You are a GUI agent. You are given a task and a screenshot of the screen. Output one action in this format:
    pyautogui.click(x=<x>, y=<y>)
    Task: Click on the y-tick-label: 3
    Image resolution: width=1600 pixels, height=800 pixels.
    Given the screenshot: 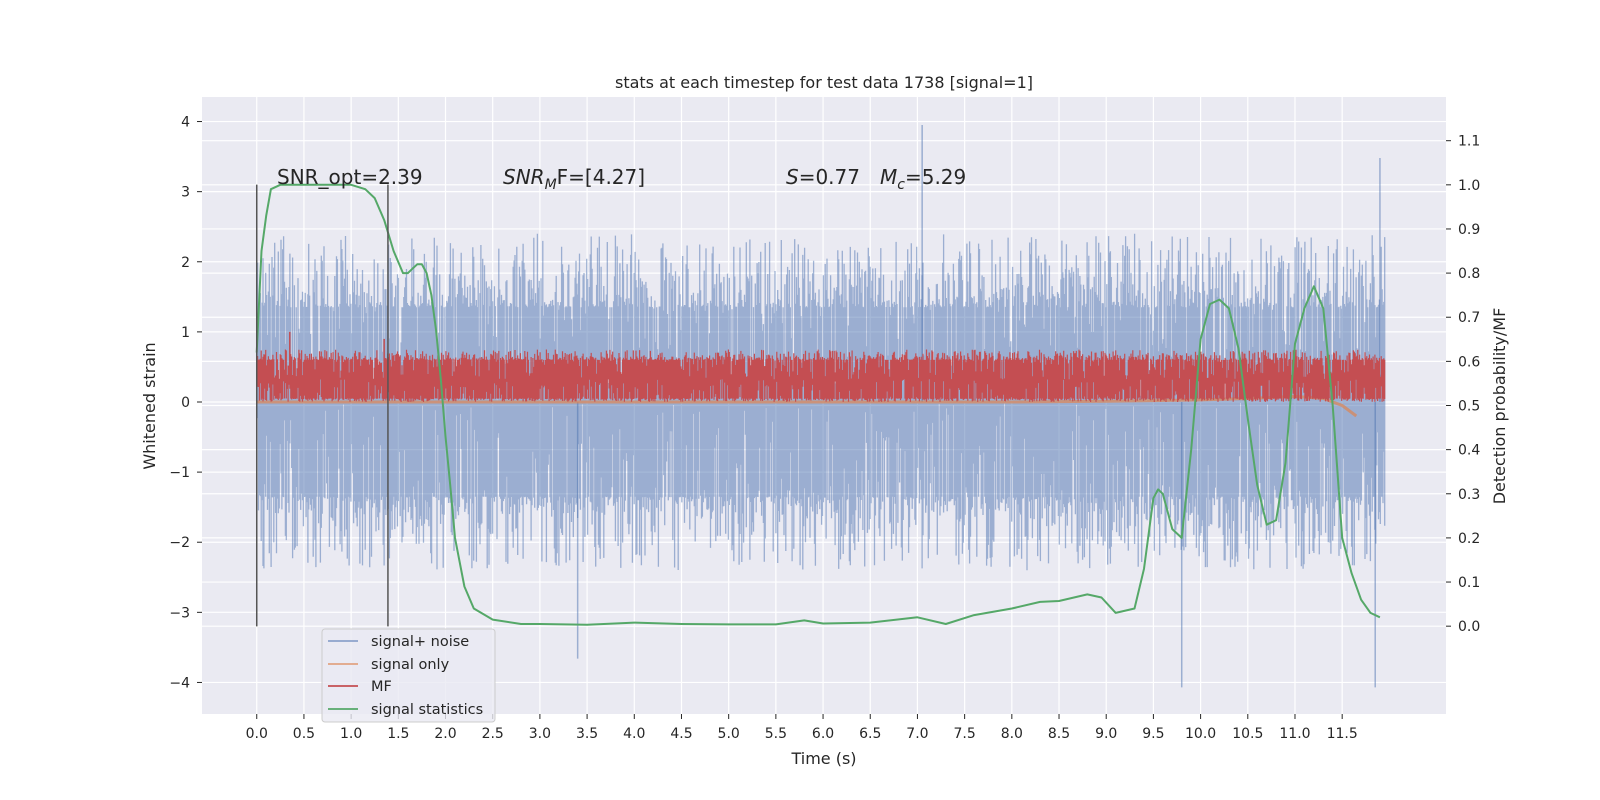 What is the action you would take?
    pyautogui.click(x=185, y=193)
    